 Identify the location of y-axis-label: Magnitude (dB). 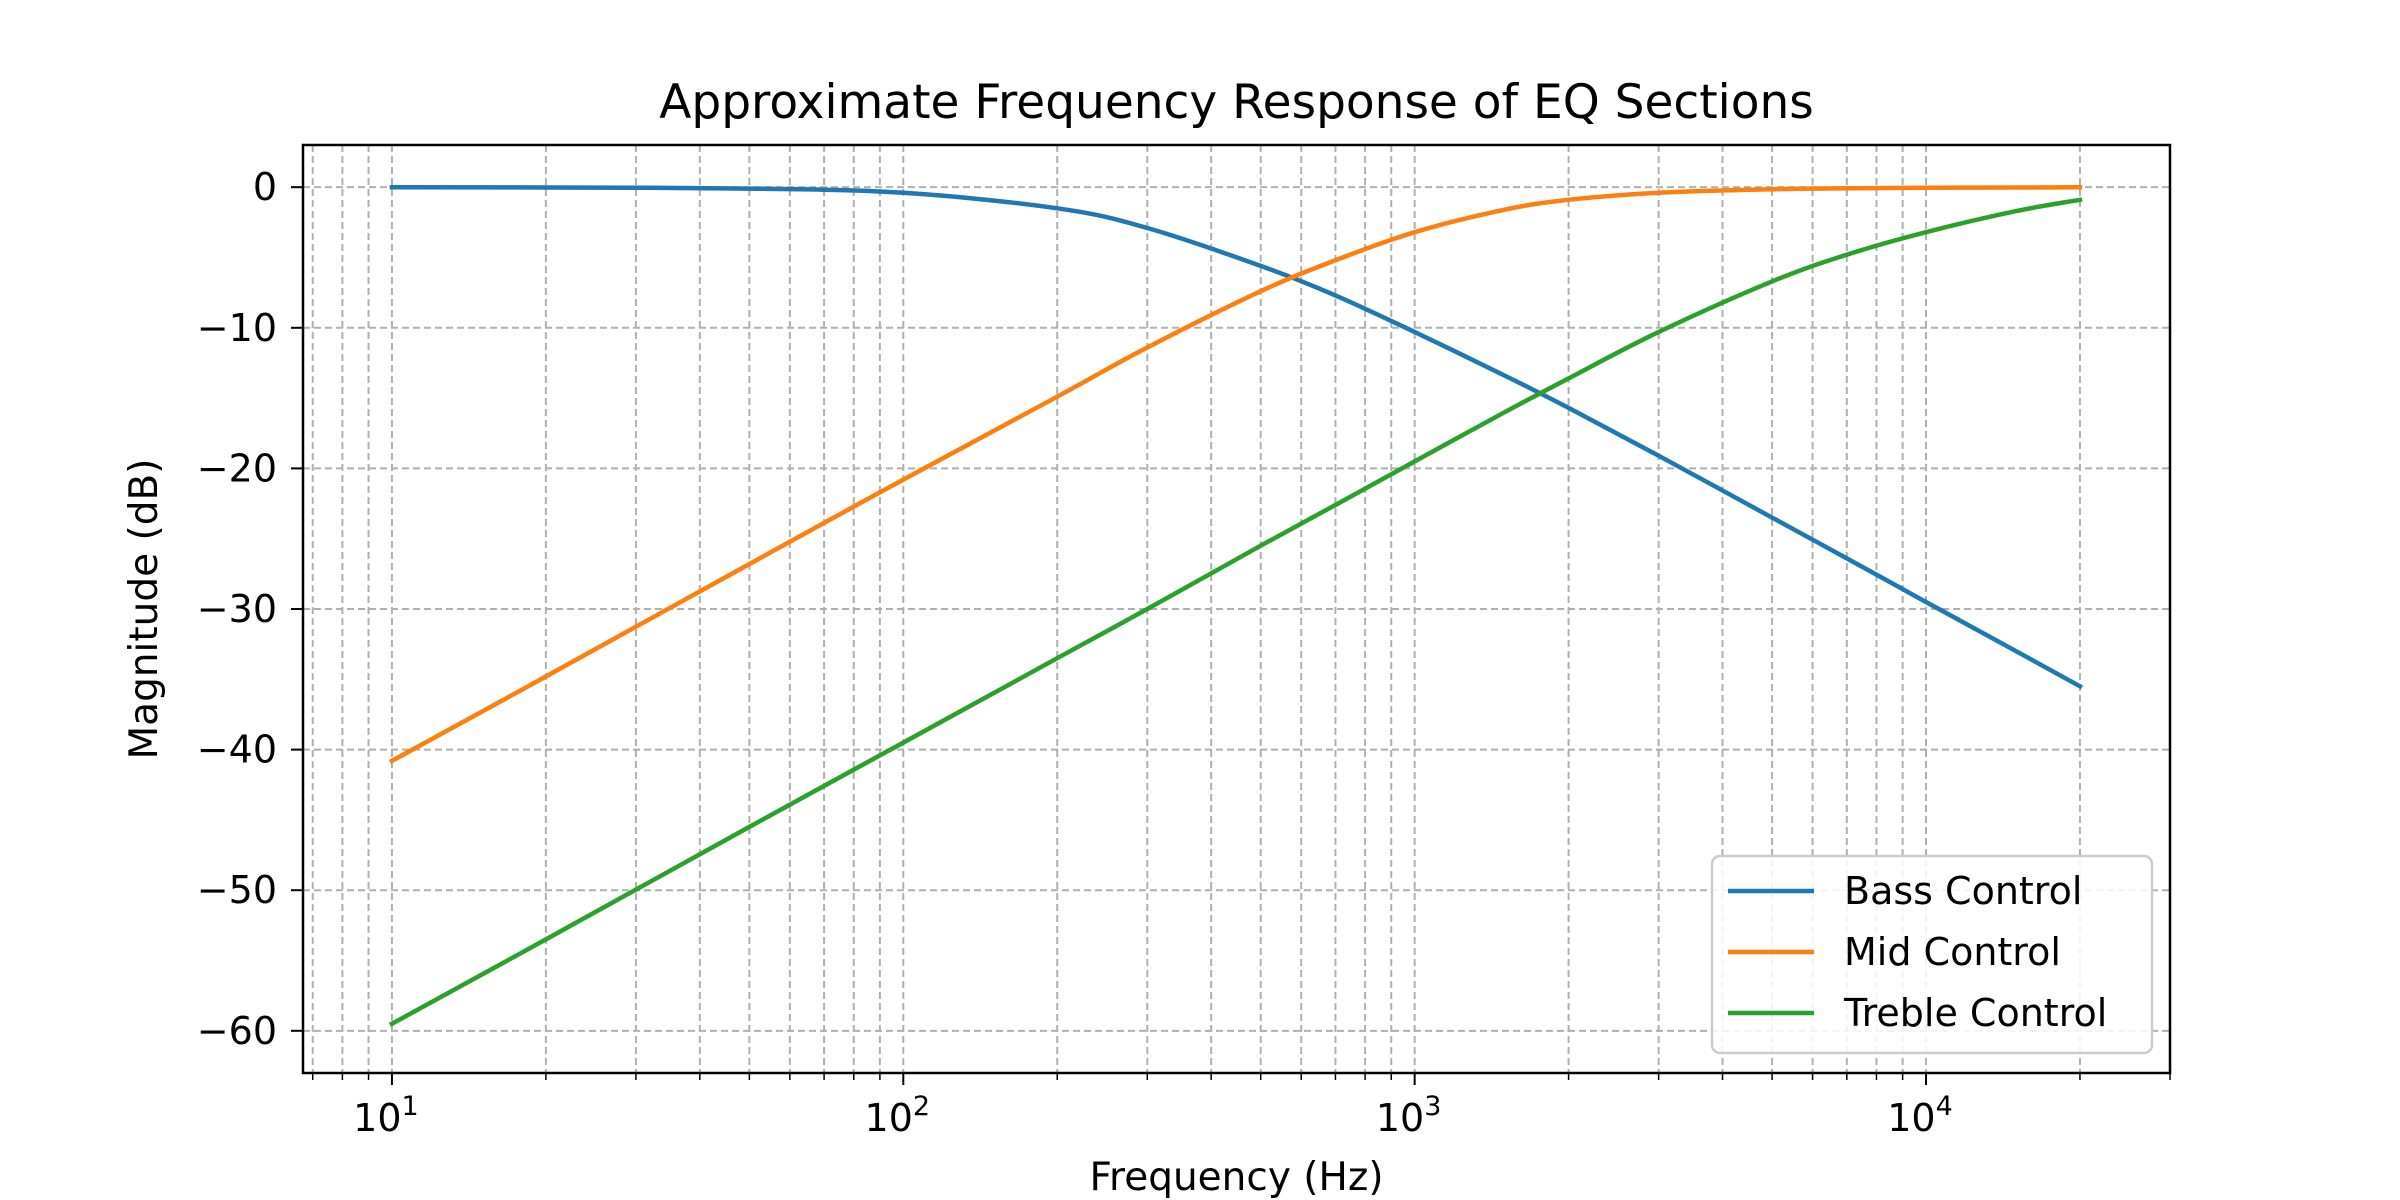
(144, 609).